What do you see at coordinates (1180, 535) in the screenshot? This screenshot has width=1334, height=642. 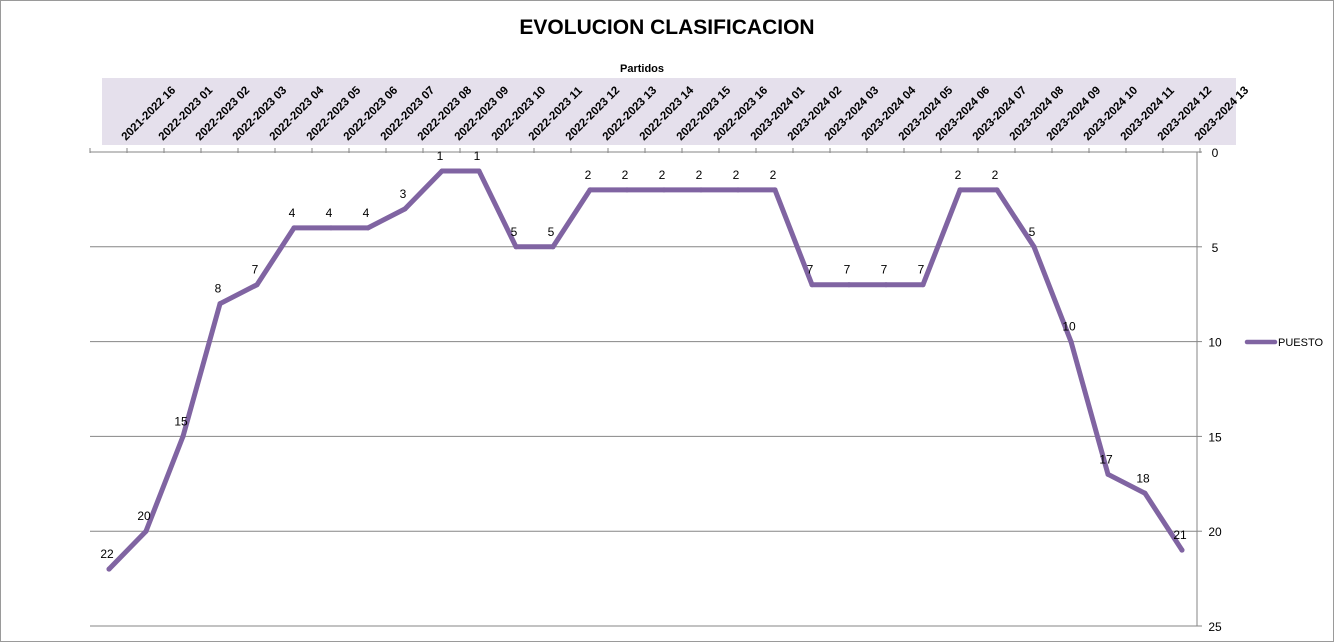 I see `data-label: 21` at bounding box center [1180, 535].